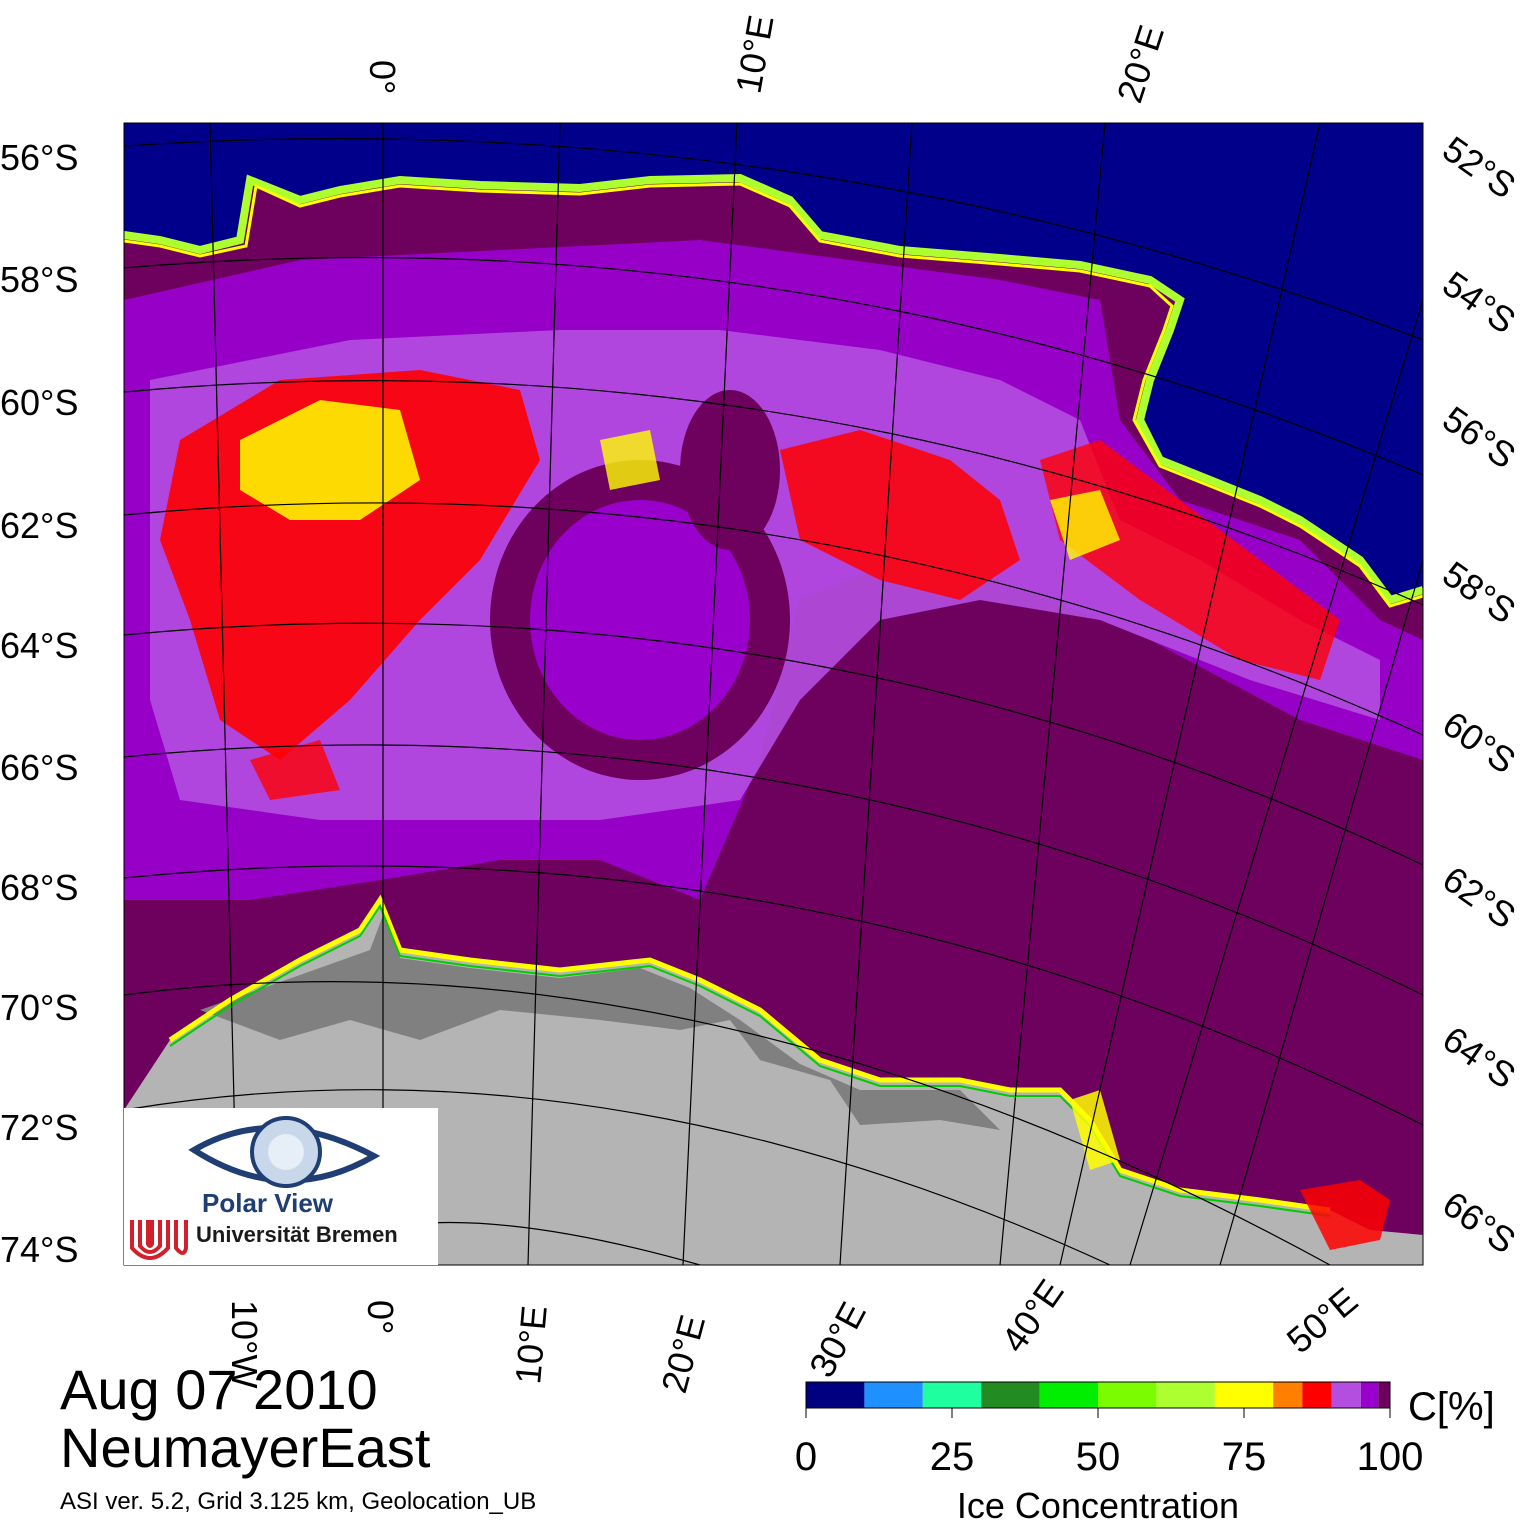  I want to click on lon-label-bottom: 30°E, so click(837, 1339).